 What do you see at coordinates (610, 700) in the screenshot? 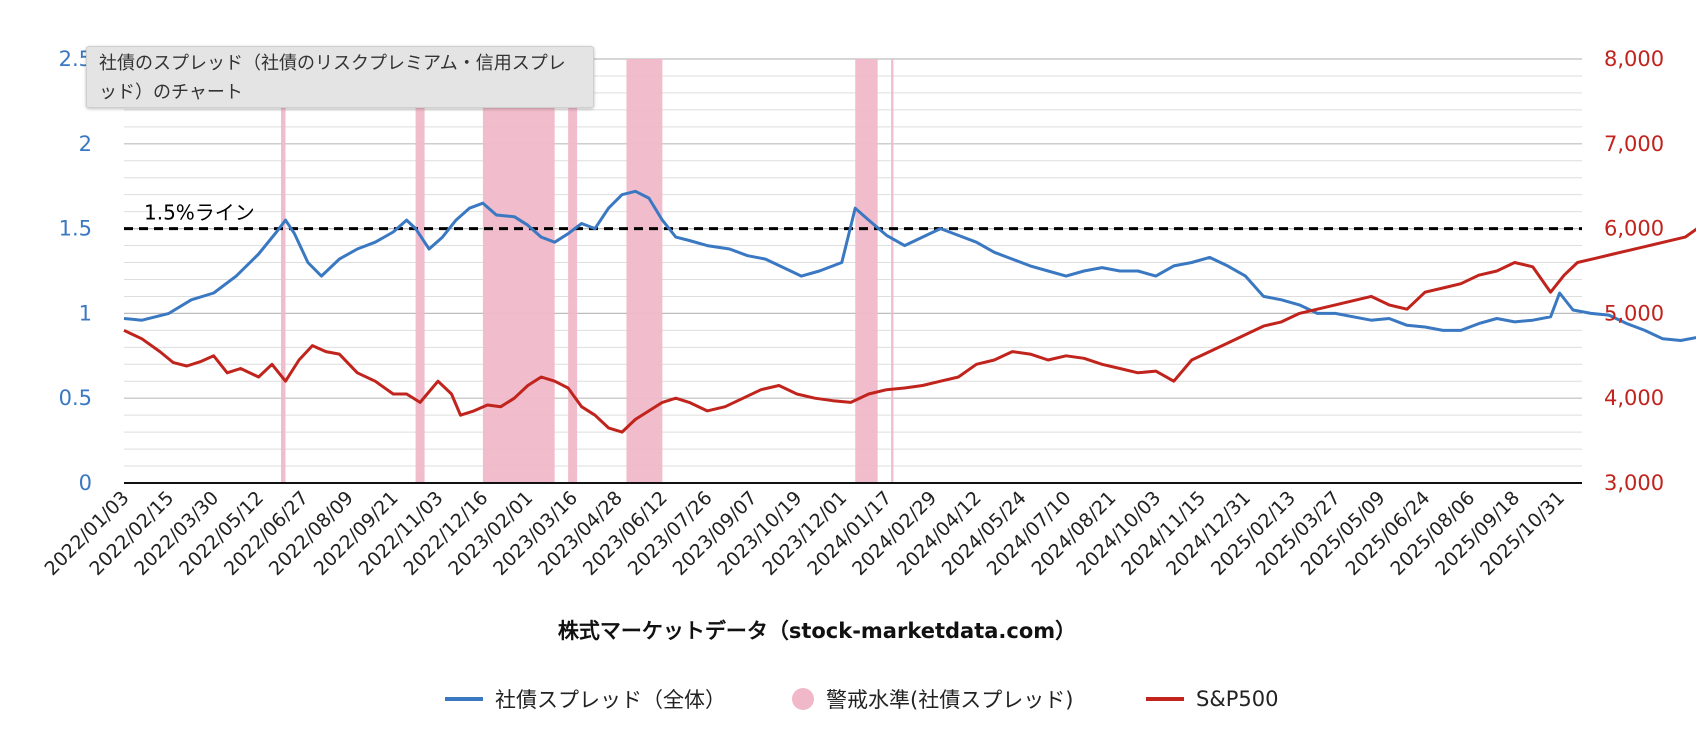
I see `legend-label-spread: 社債スプレッド（全体）` at bounding box center [610, 700].